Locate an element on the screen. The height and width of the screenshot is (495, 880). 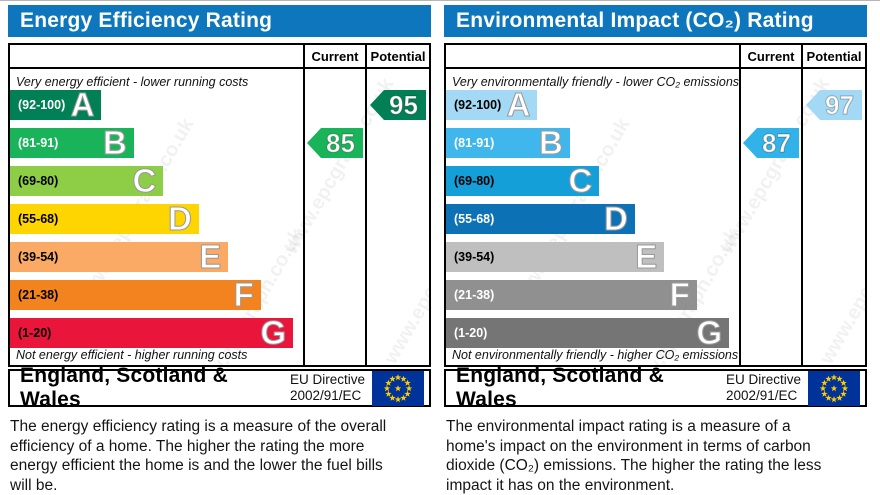
co2-panel-title: Environmental Impact (CO₂) Rating is located at coordinates (635, 20).